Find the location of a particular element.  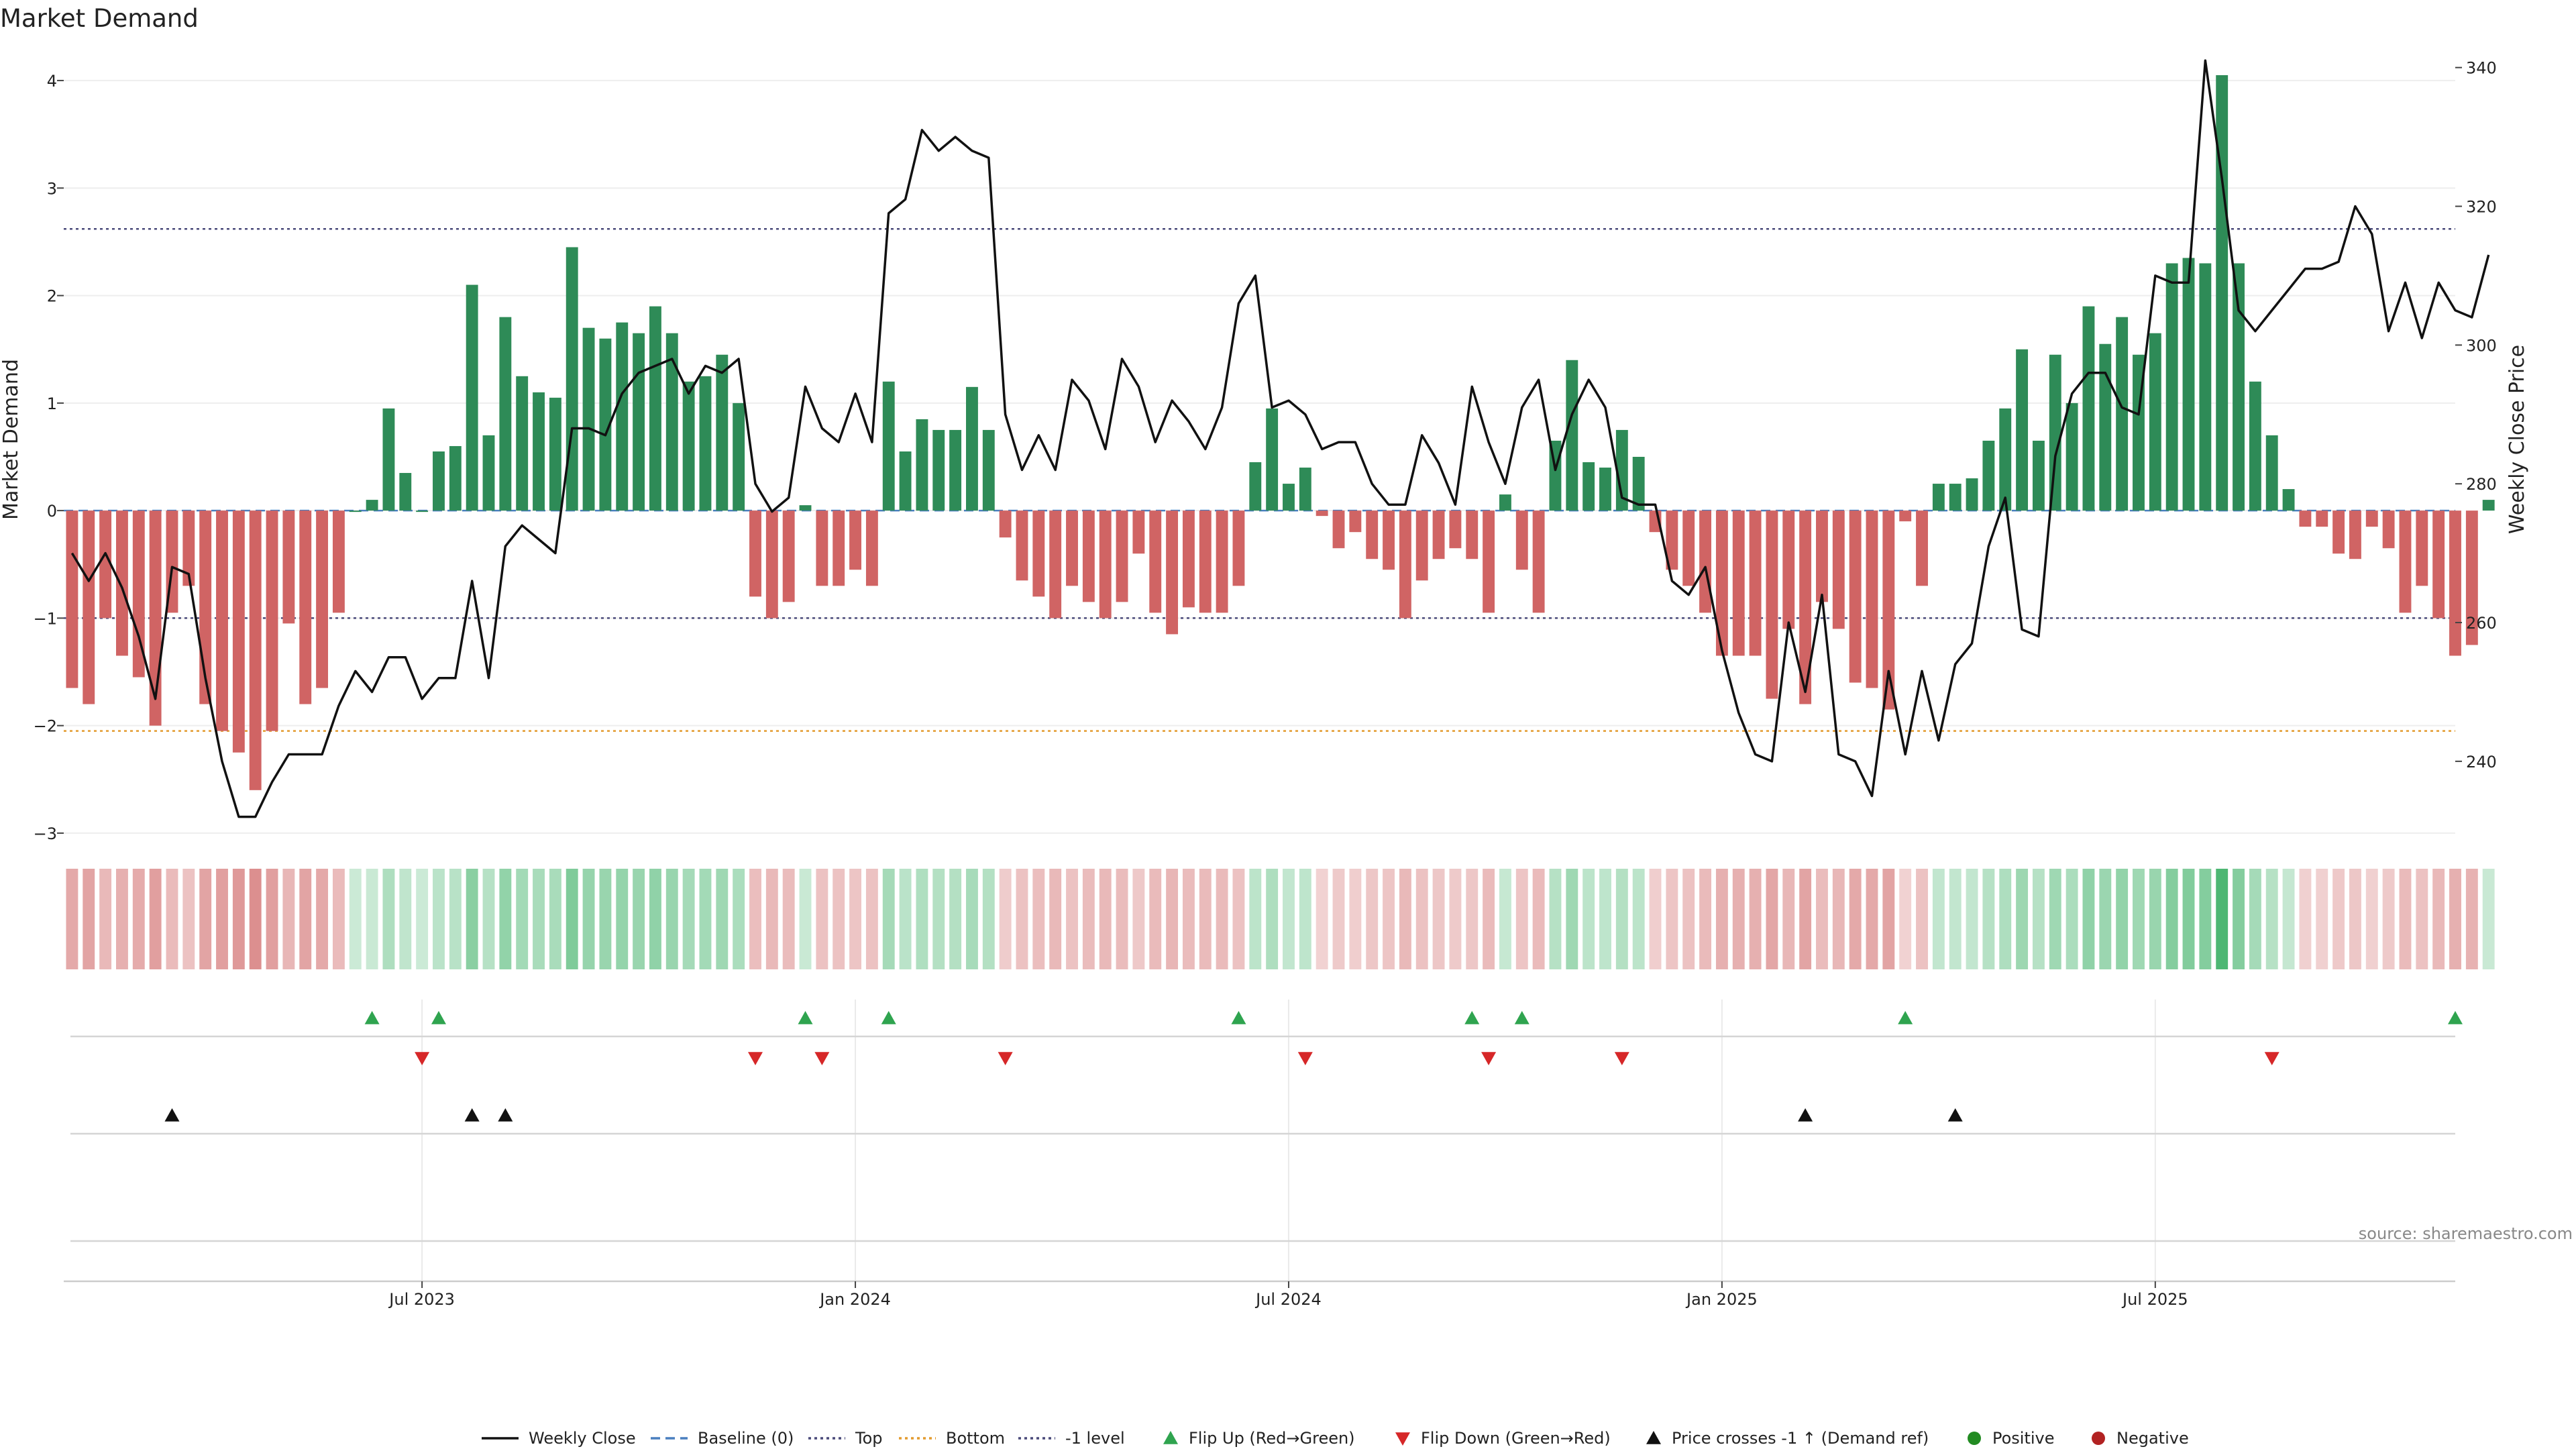

y-axis-right: 340 320 300 280 260 240 is located at coordinates (2476, 415).